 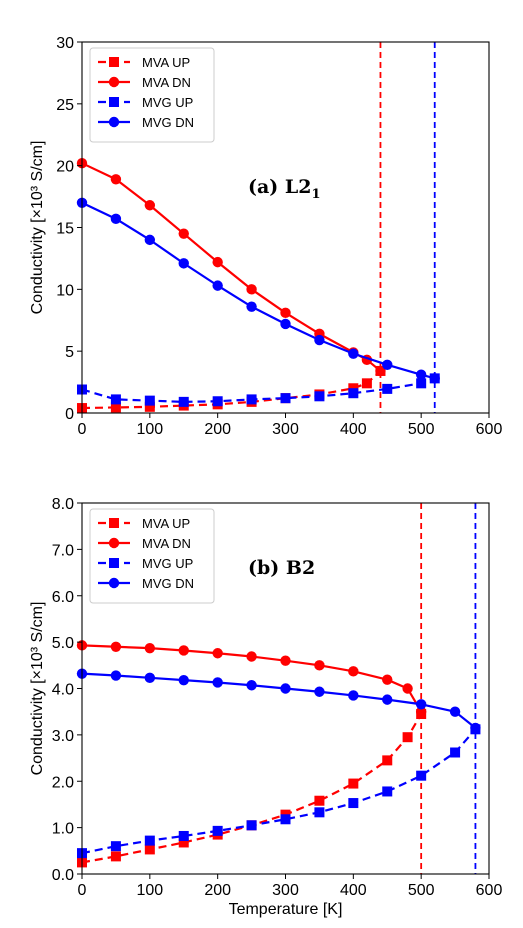 I want to click on y-tick-label: 3.0, so click(x=63, y=736).